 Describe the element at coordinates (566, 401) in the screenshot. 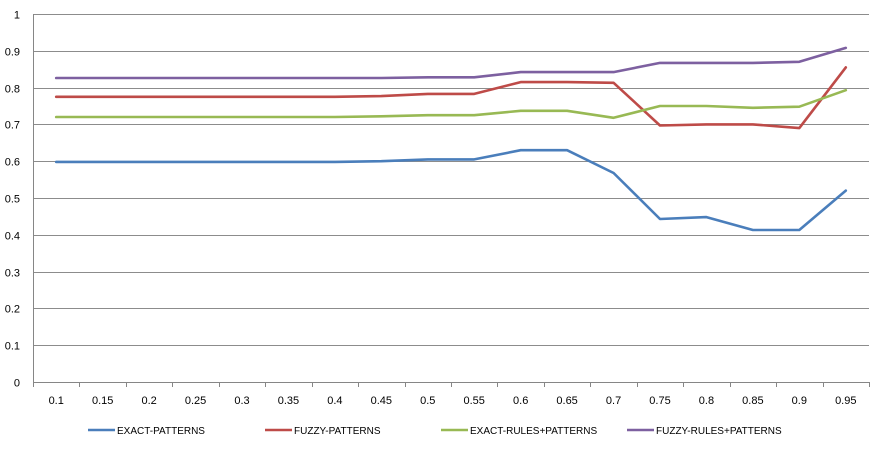

I see `x-tick-label: 0.65` at that location.